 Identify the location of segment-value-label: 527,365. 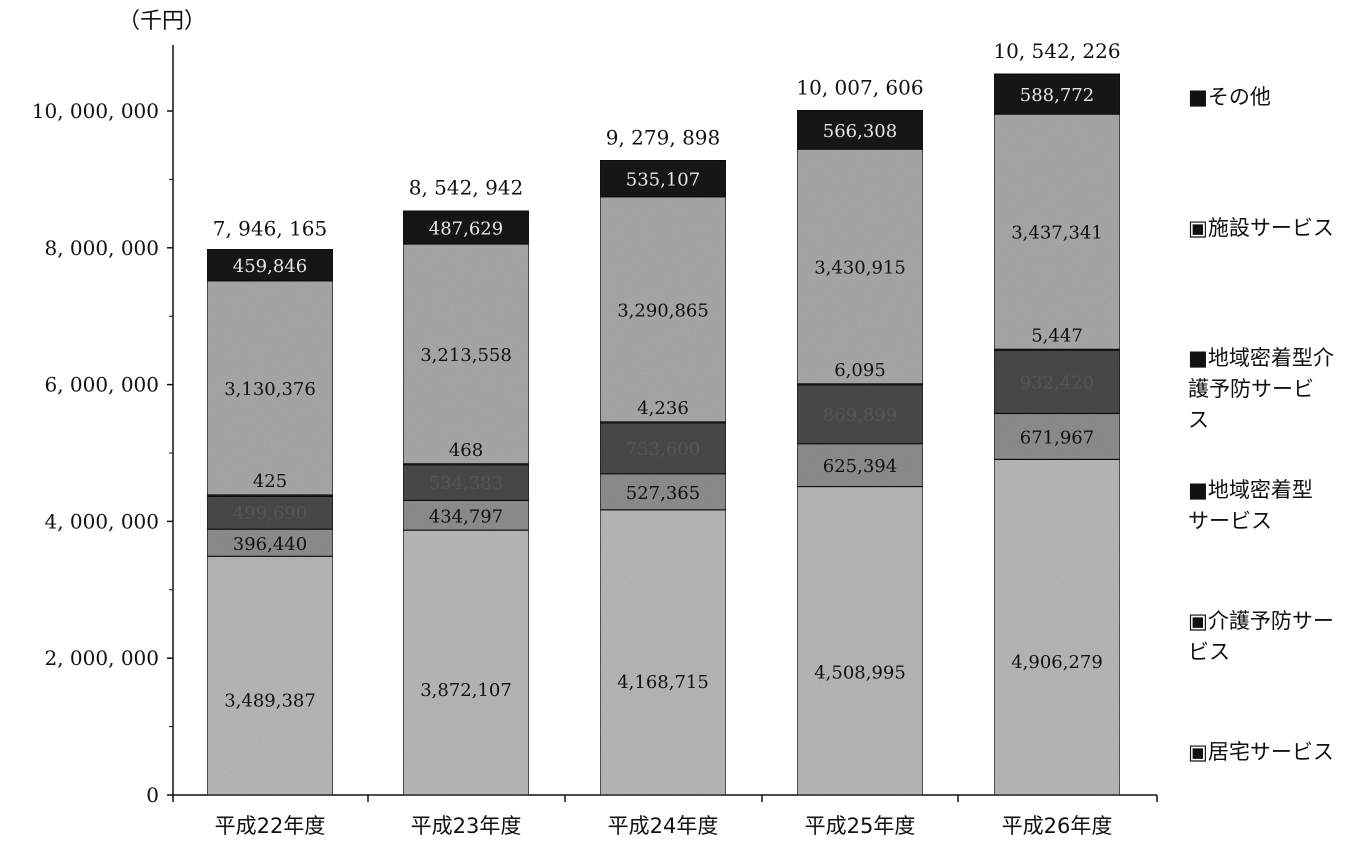
(663, 493).